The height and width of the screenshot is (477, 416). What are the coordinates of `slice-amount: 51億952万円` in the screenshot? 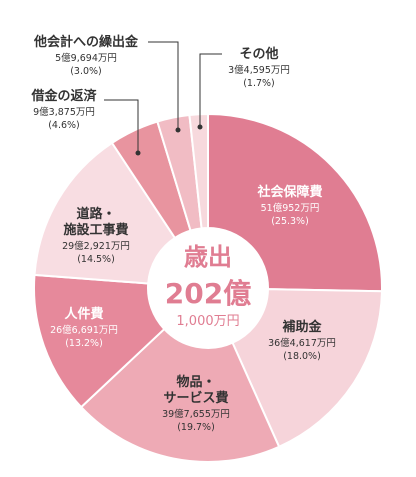 It's located at (290, 208).